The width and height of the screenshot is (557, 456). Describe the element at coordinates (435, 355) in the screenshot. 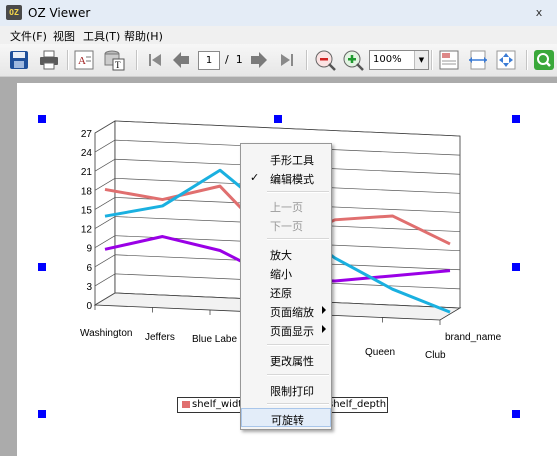

I see `x-tick-label: Club` at that location.